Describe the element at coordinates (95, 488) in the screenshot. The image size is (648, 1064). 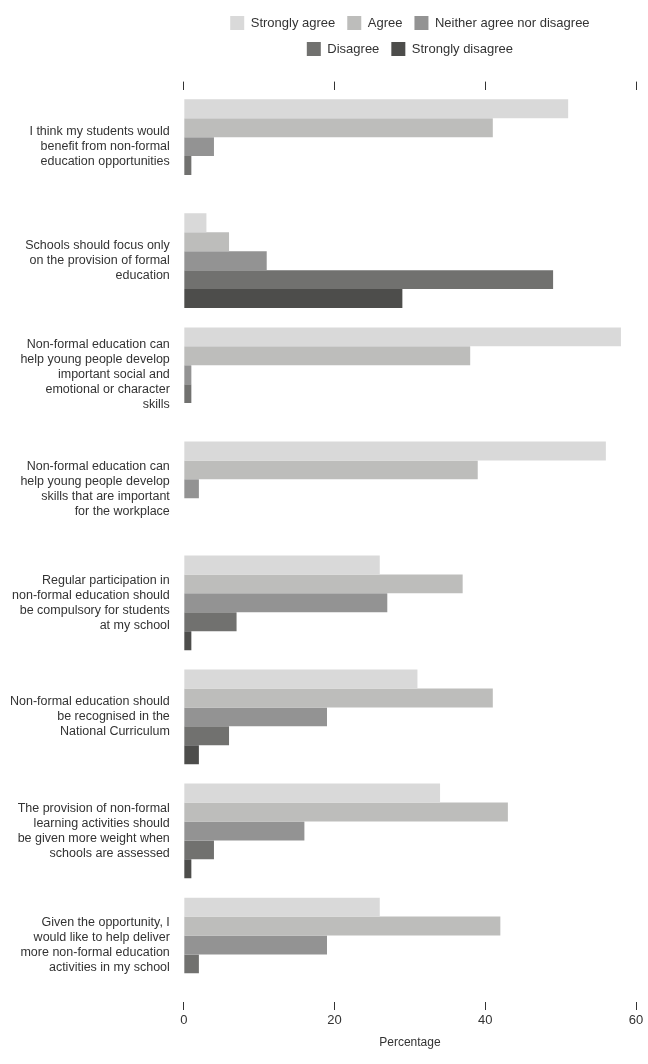
I see `y-tick-label: Non-formal education can help young people develop skills that are important for the workplace` at that location.